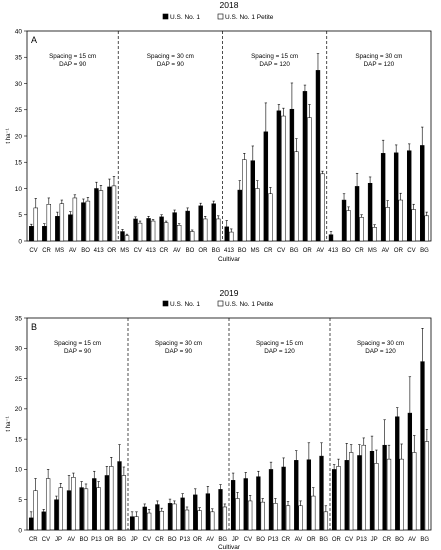 The image size is (441, 550). I want to click on y-tick-label: 30, so click(19, 84).